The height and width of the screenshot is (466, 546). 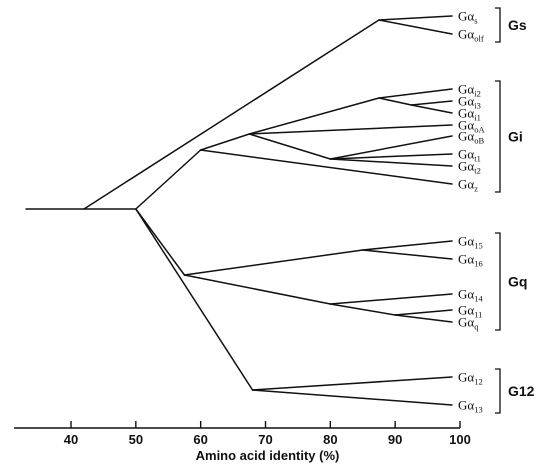 What do you see at coordinates (391, 147) in the screenshot?
I see `branch-n80-oB` at bounding box center [391, 147].